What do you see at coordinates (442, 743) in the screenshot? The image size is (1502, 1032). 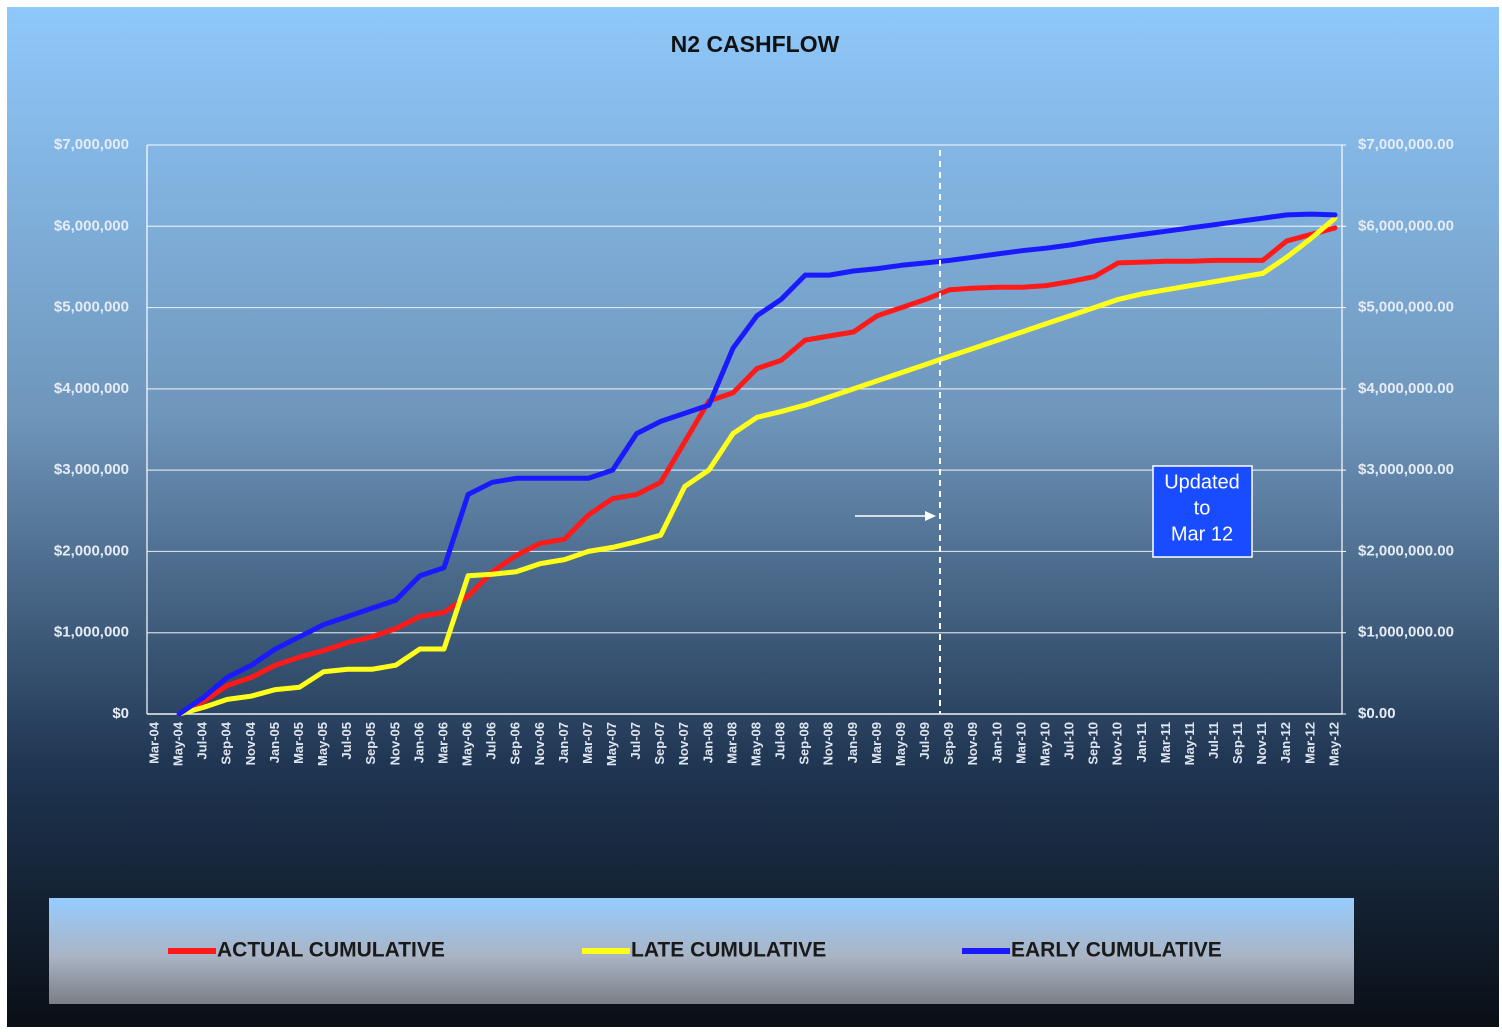 I see `x-tick-label: Mar-06` at bounding box center [442, 743].